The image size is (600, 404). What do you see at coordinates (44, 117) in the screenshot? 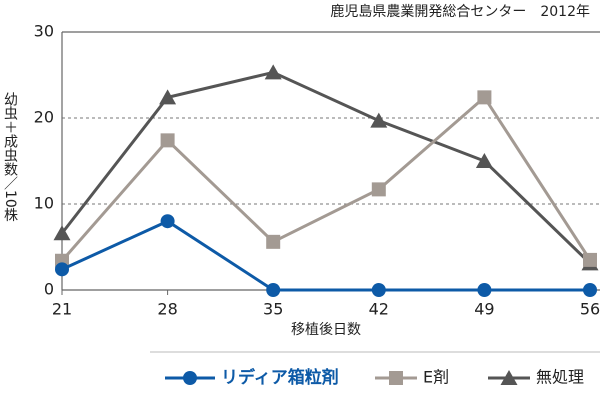
I see `y-tick-label: 20` at bounding box center [44, 117].